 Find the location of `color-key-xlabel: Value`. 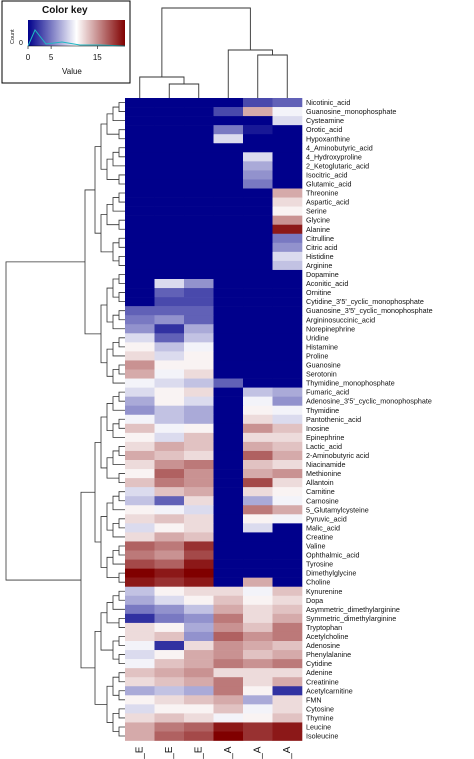

color-key-xlabel: Value is located at coordinates (72, 71).